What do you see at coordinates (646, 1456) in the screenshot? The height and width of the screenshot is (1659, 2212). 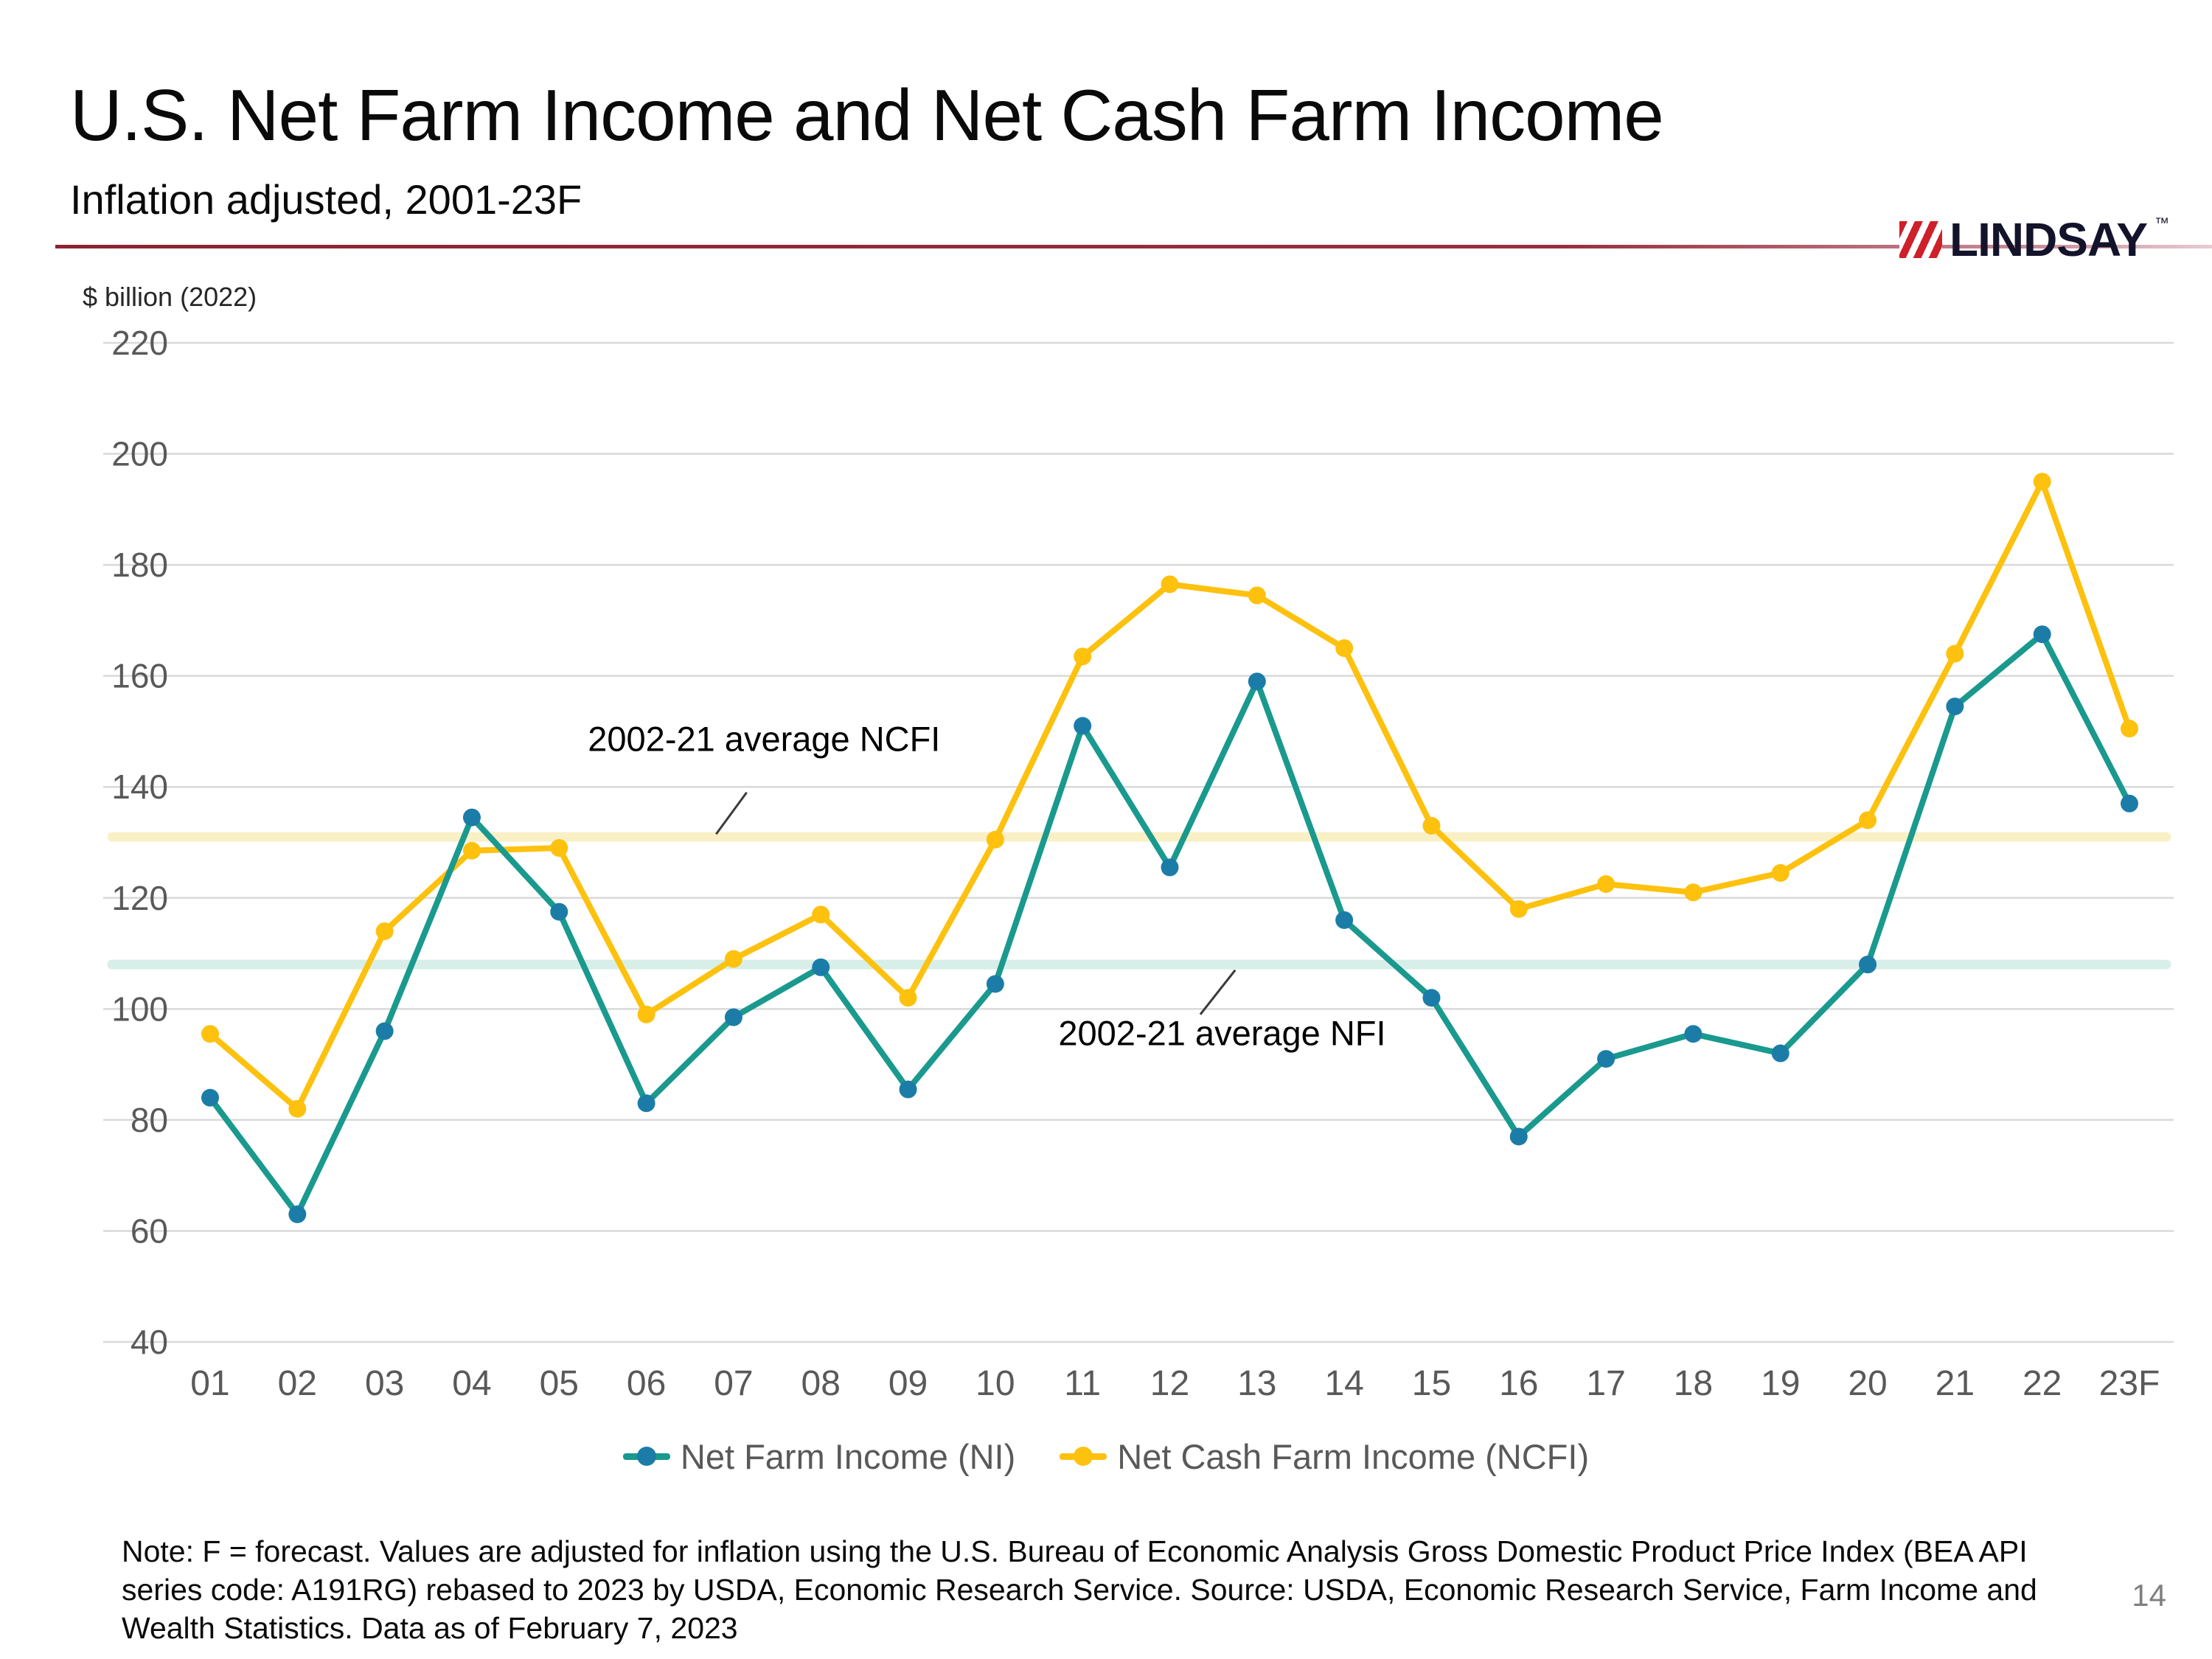 I see `nfi-legend-marker-icon` at bounding box center [646, 1456].